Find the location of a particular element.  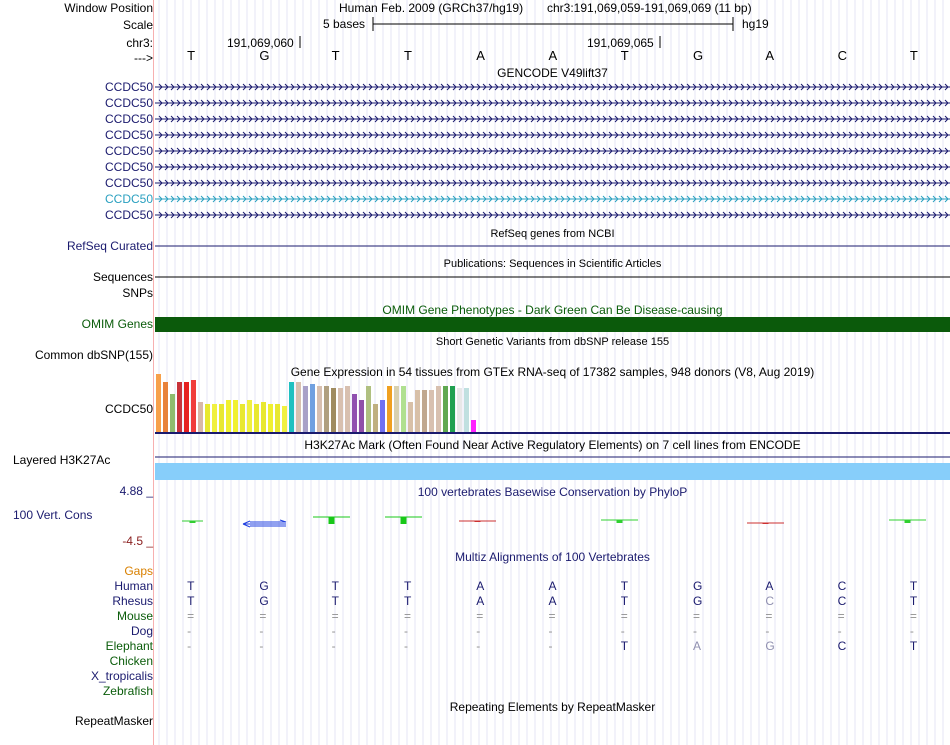

omim-label: OMIM Genes is located at coordinates (117, 324).